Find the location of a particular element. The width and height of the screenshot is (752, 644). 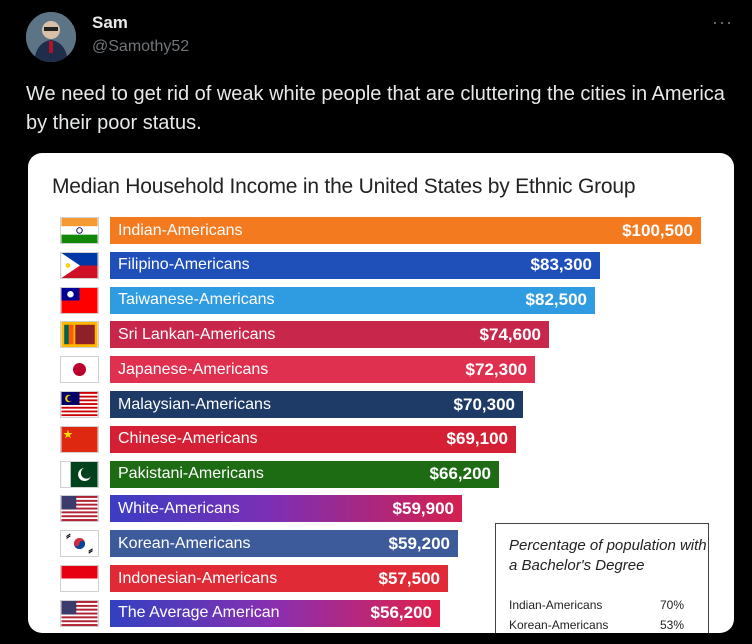

pakistan-flag-icon is located at coordinates (79, 474).